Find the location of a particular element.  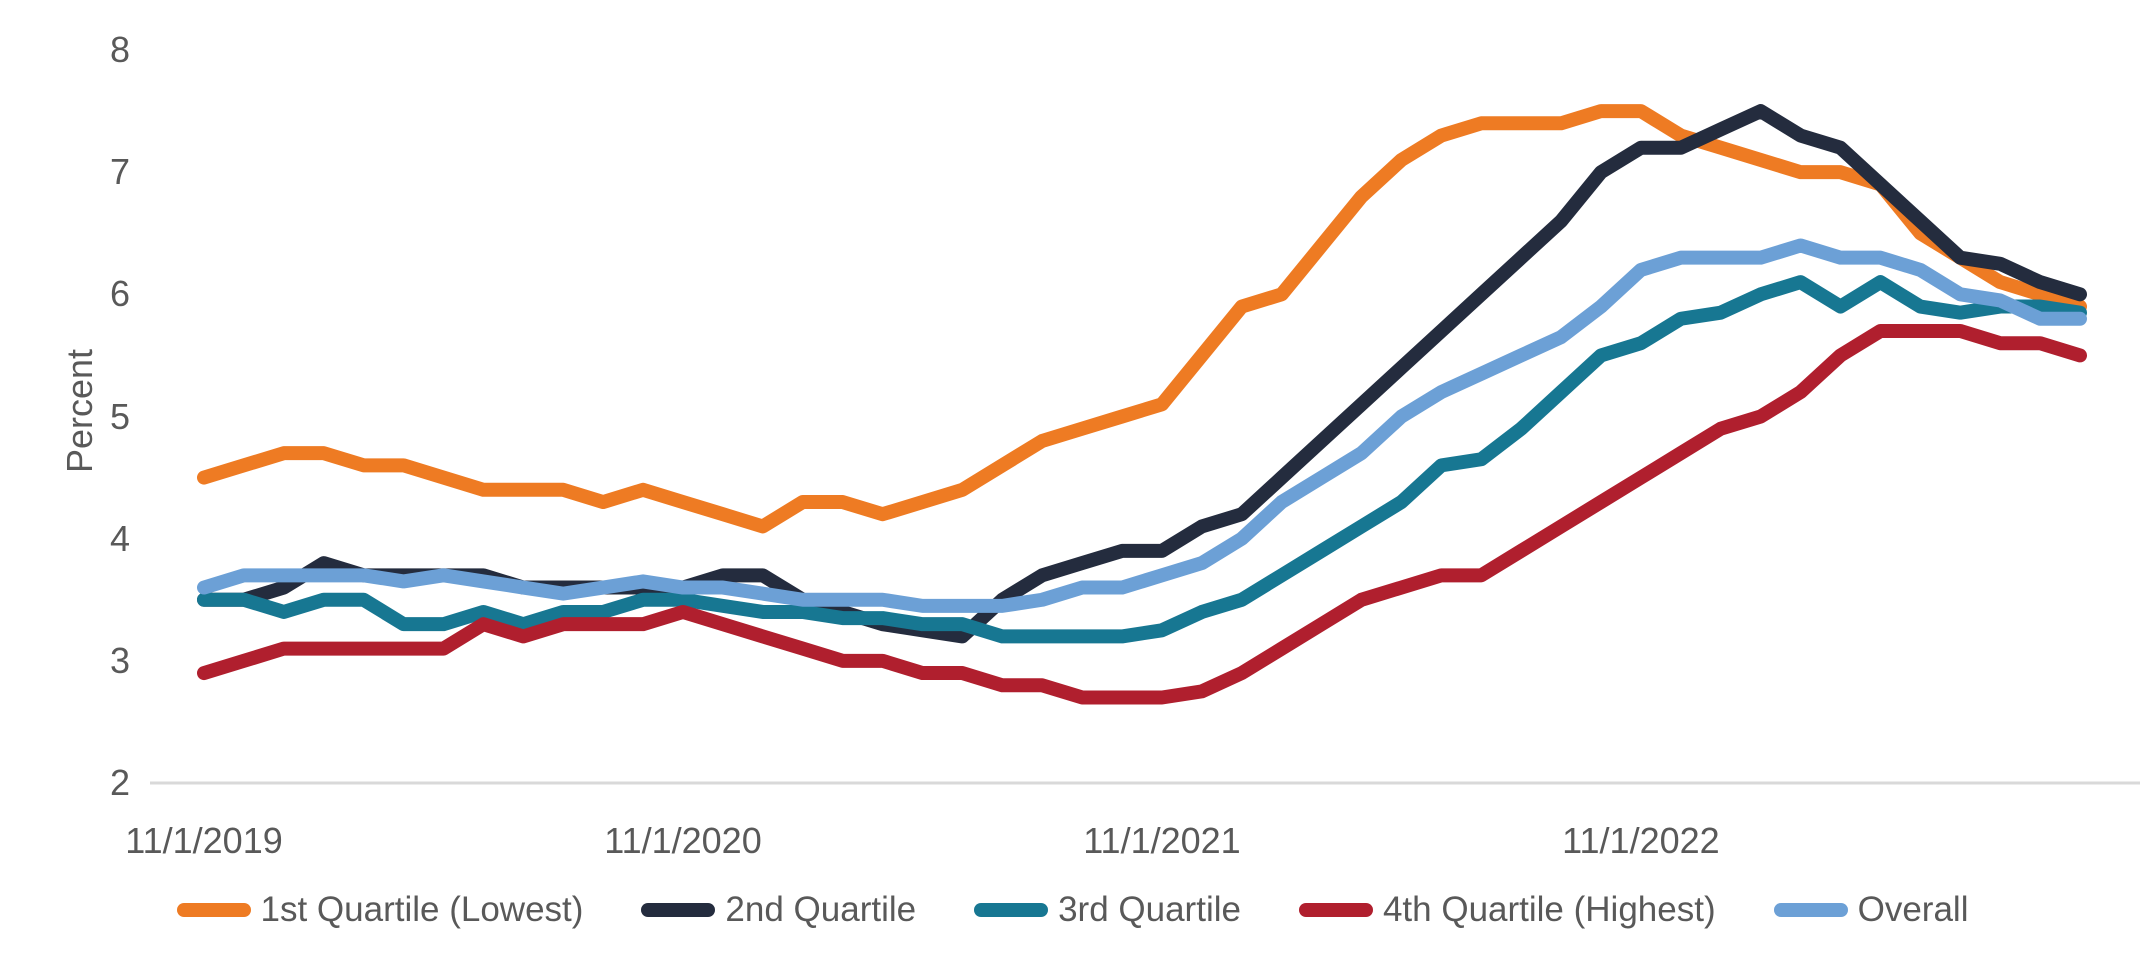

legend-label: 3rd Quartile is located at coordinates (1149, 909).